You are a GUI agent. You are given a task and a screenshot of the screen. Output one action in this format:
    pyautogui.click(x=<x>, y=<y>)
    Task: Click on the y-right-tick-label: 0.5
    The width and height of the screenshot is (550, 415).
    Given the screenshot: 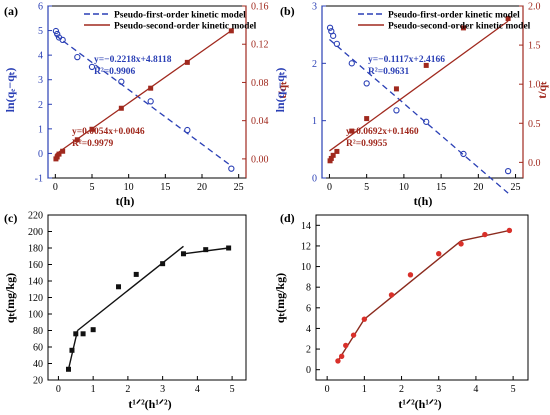 What is the action you would take?
    pyautogui.click(x=534, y=124)
    